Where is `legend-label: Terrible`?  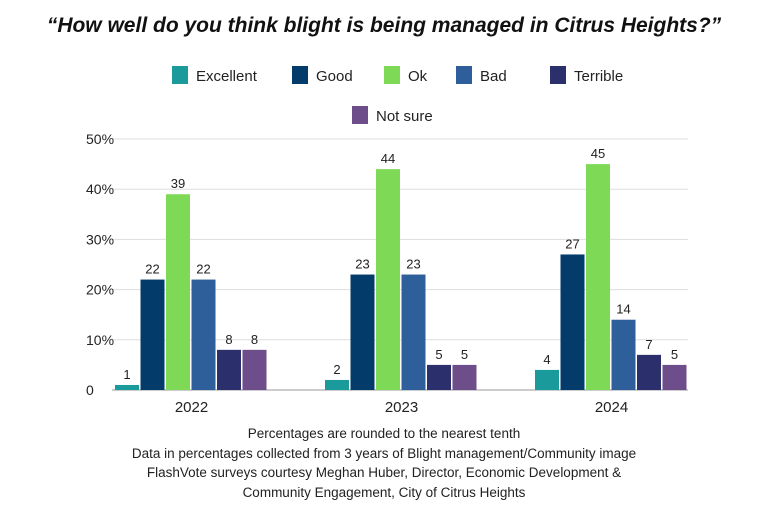 legend-label: Terrible is located at coordinates (598, 76).